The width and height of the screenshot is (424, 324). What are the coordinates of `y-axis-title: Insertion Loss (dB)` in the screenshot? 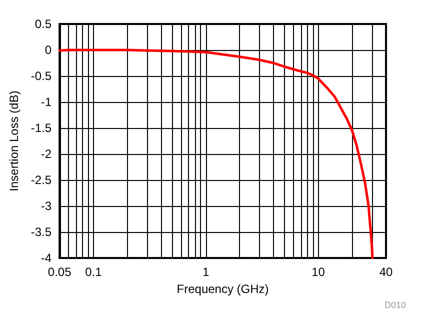 It's located at (14, 141).